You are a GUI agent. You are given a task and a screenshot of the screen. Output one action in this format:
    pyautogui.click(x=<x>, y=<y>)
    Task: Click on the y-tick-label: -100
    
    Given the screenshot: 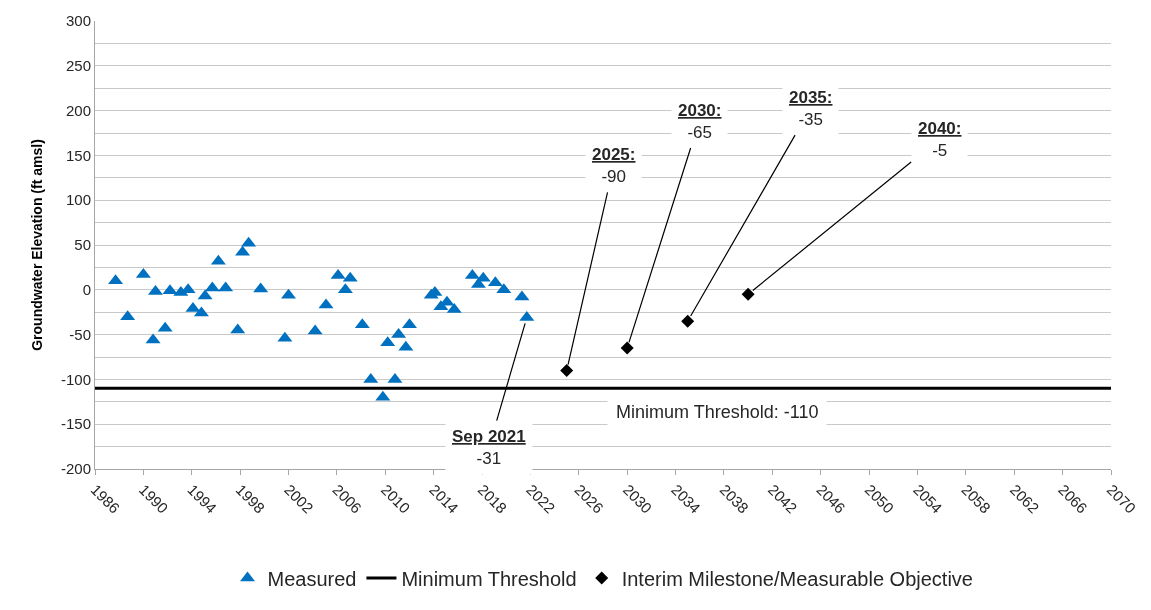 What is the action you would take?
    pyautogui.click(x=75, y=379)
    